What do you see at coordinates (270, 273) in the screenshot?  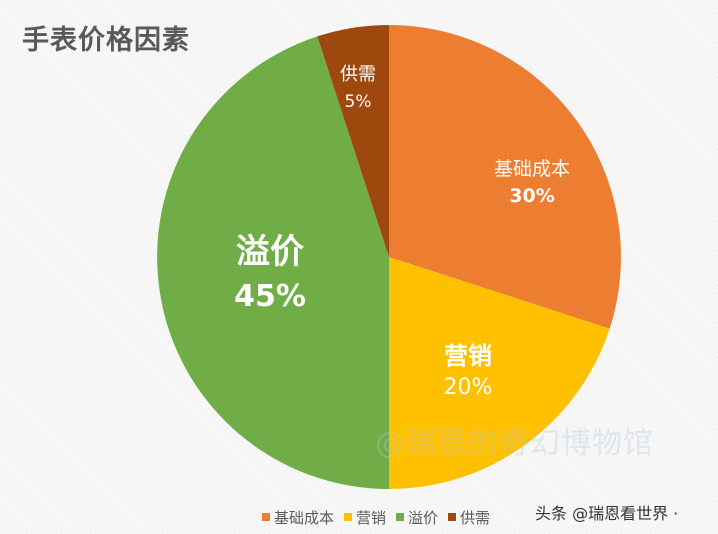 I see `label-premium: 溢价 45%` at bounding box center [270, 273].